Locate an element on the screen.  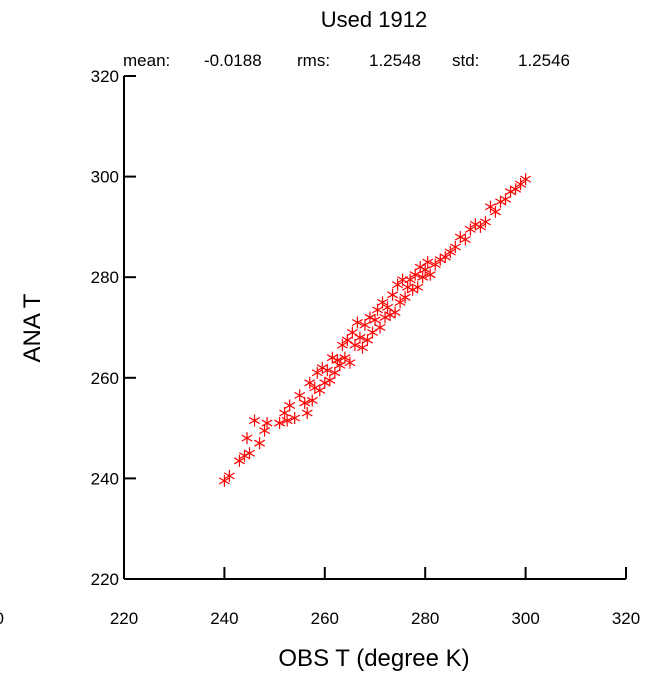
y-axis-ticks: 220 240 260 280 300 320 is located at coordinates (113, 328).